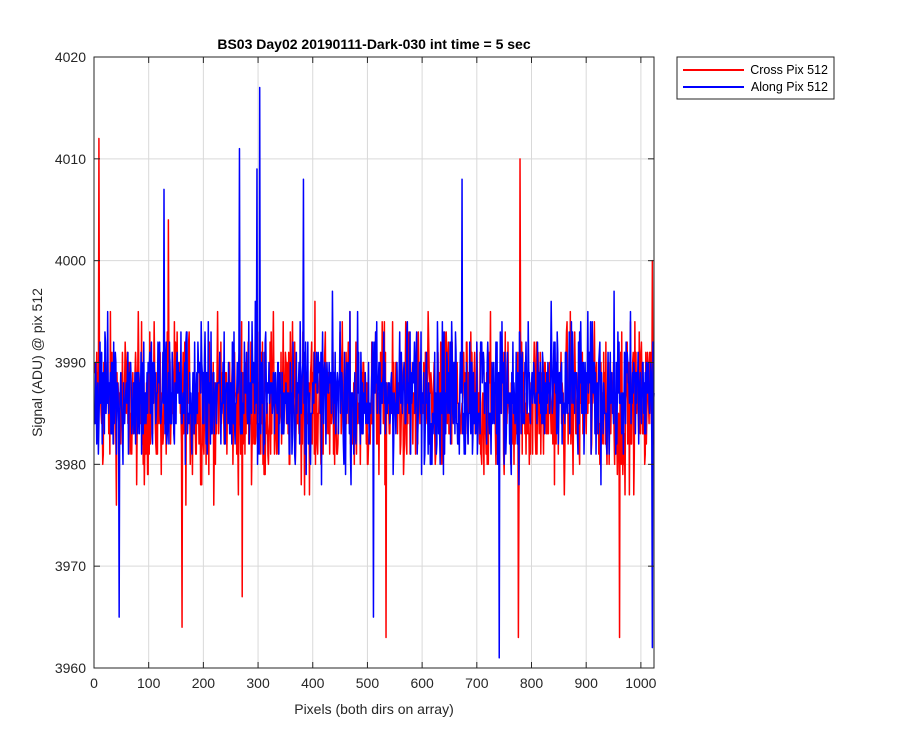 The width and height of the screenshot is (900, 750). Describe the element at coordinates (149, 683) in the screenshot. I see `x-tick-label: 100` at that location.